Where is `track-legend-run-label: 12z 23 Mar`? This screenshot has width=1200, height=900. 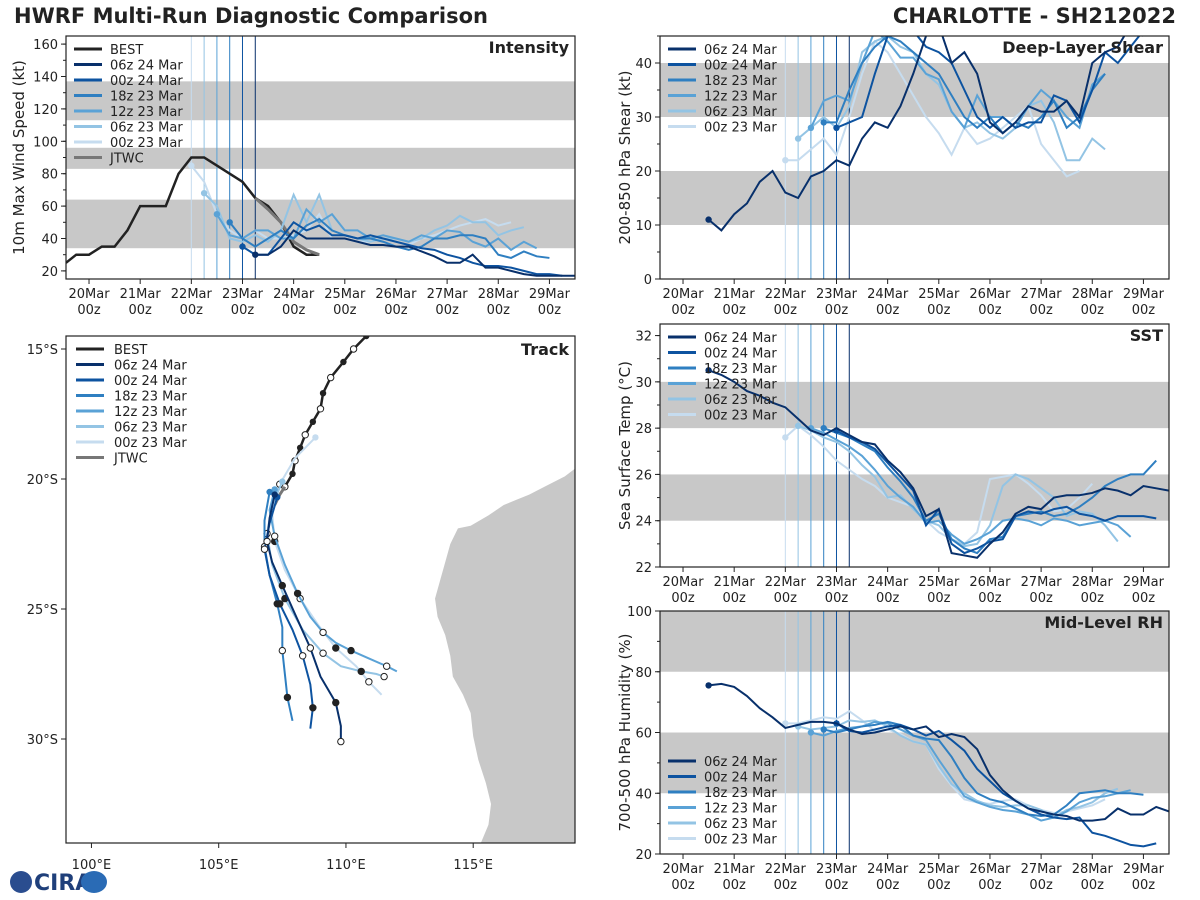
track-legend-run-label: 12z 23 Mar is located at coordinates (150, 412).